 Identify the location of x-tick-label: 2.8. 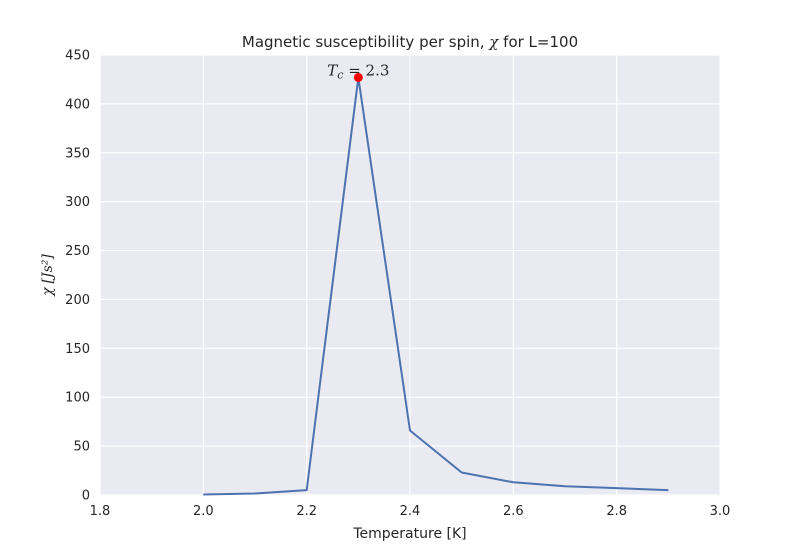
(616, 511).